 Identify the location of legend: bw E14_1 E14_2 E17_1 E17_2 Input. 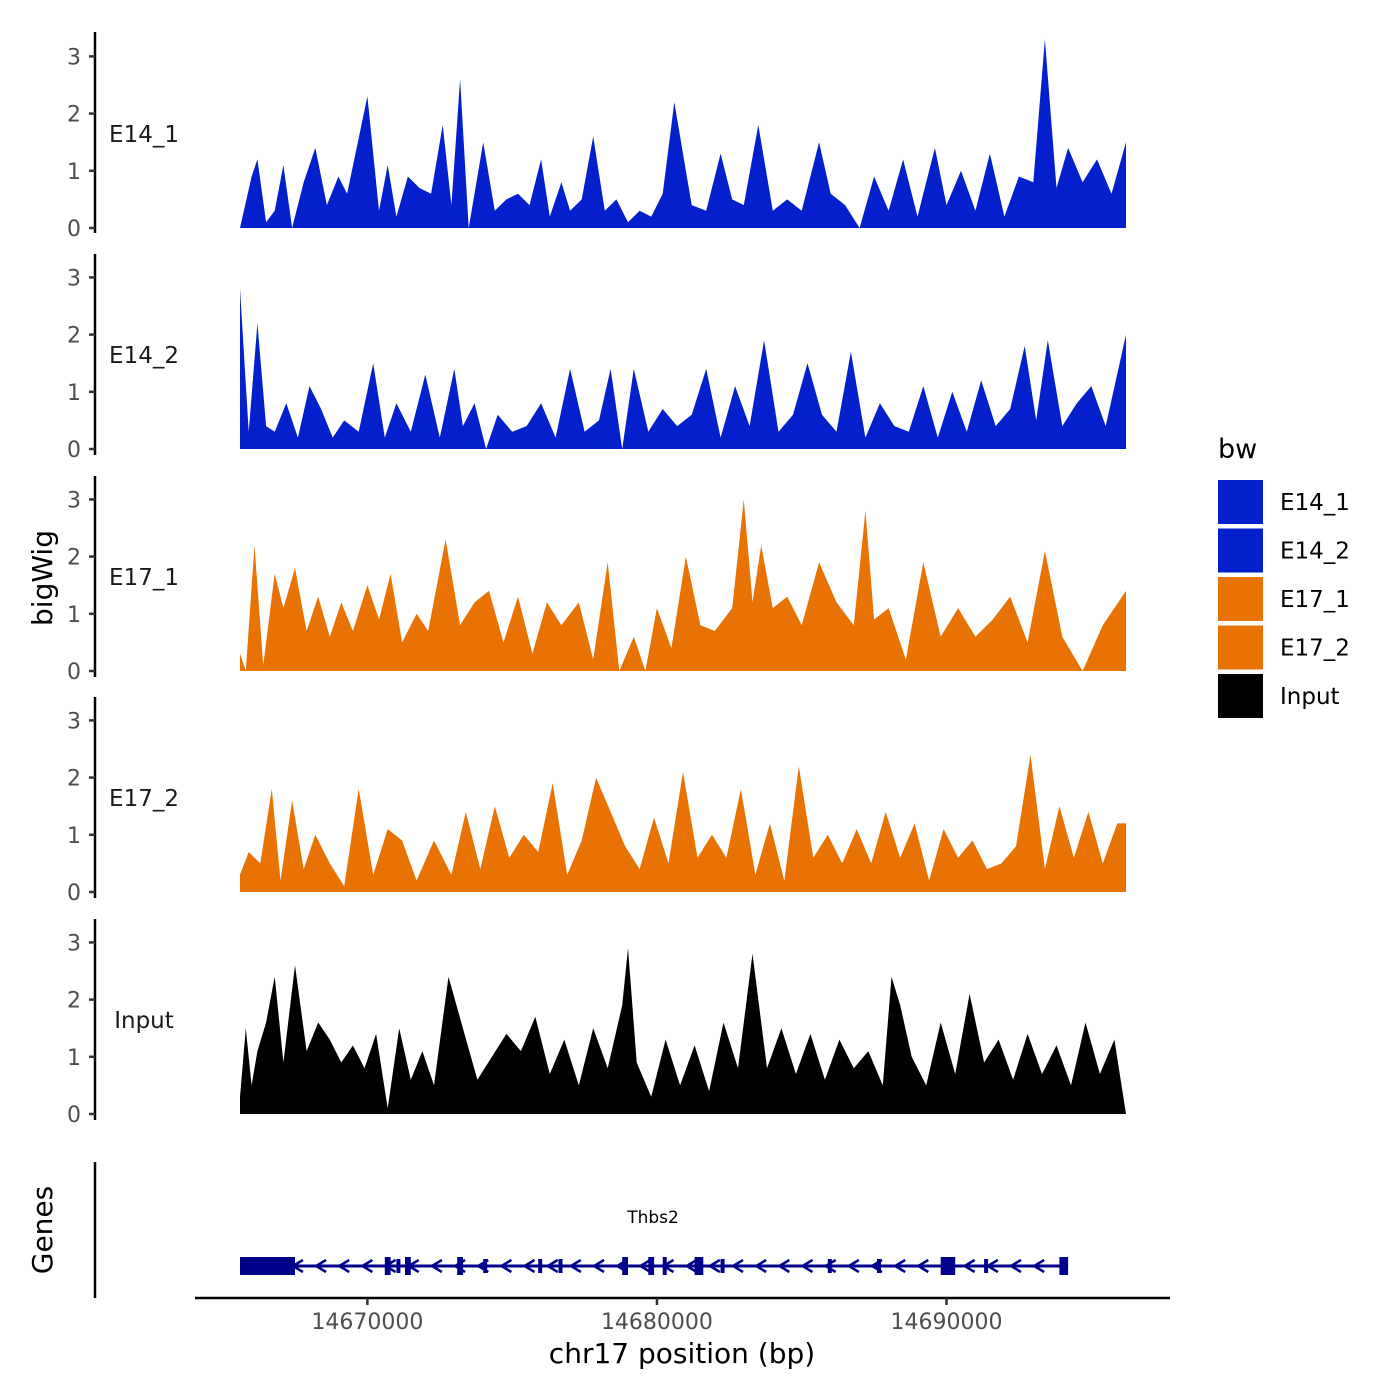
(1284, 576).